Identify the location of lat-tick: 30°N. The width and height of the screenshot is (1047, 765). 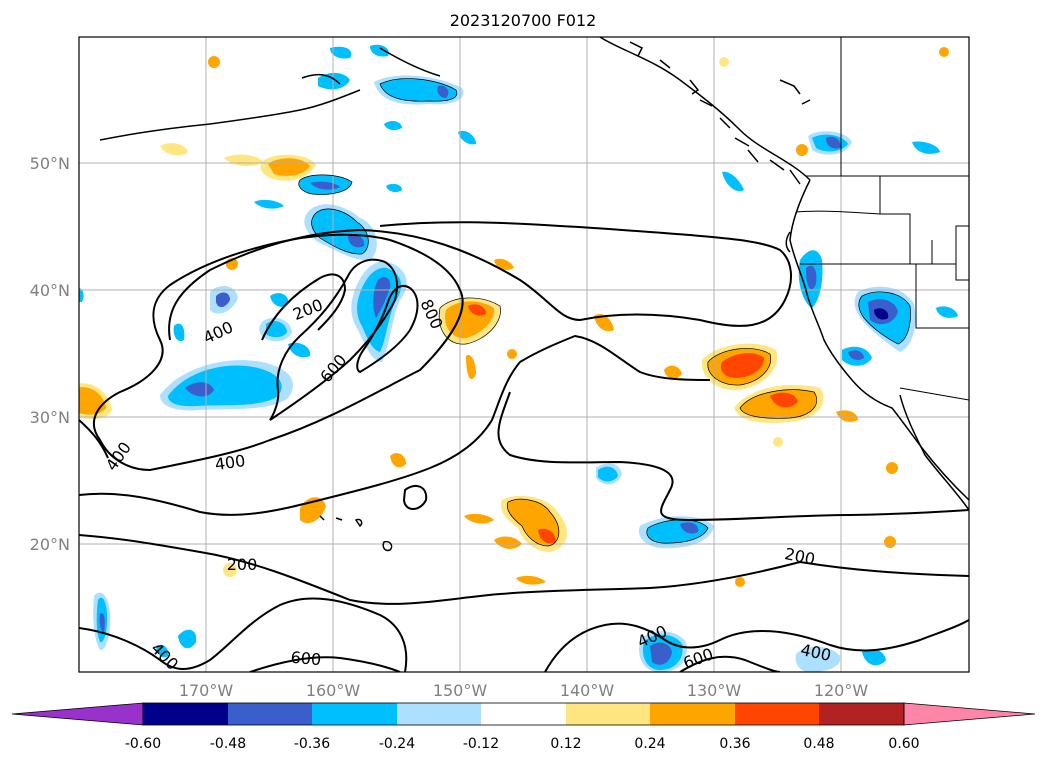
(50, 417).